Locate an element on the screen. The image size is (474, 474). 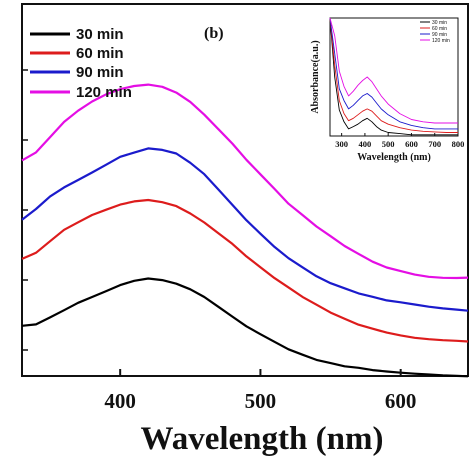
x-tick-label: 500 is located at coordinates (261, 401).